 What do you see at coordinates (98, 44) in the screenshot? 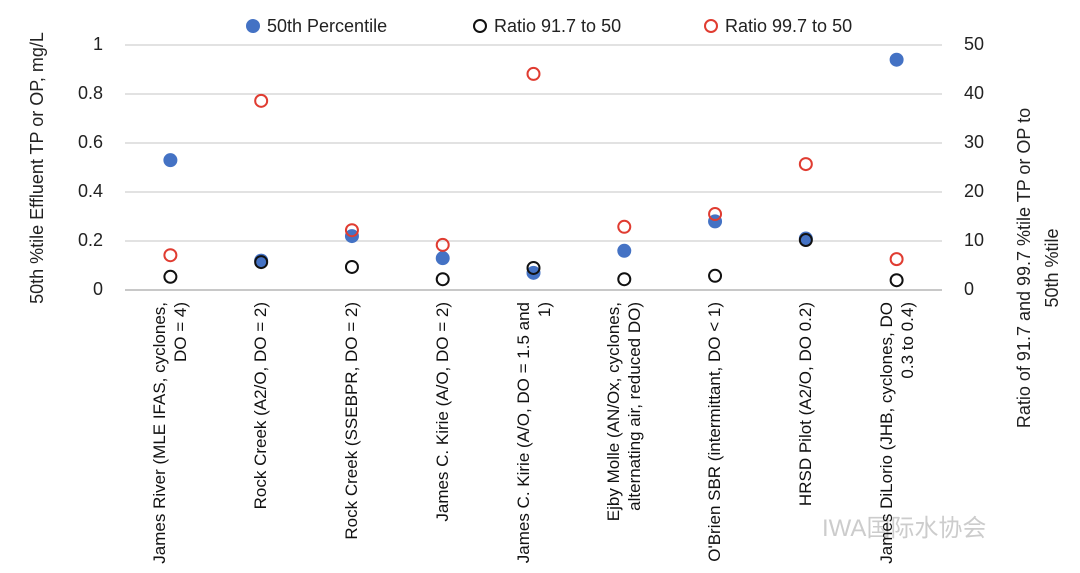
I see `y-tick-label: 1` at bounding box center [98, 44].